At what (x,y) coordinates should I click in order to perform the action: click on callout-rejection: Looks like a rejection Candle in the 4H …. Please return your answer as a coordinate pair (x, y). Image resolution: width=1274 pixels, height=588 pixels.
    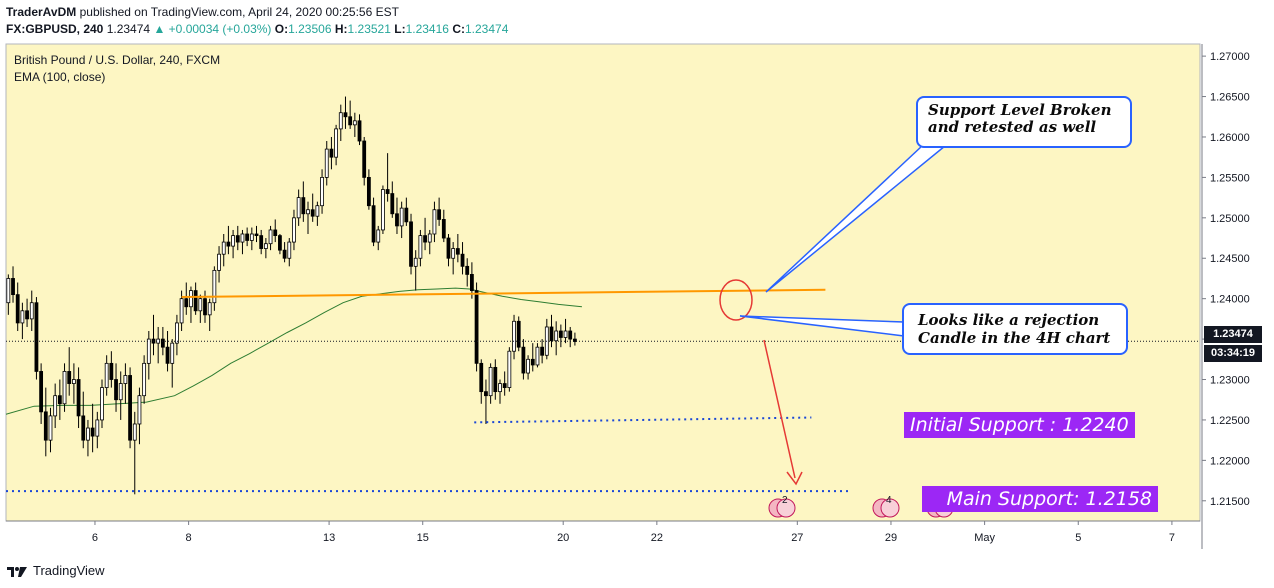
    Looking at the image, I should click on (1015, 329).